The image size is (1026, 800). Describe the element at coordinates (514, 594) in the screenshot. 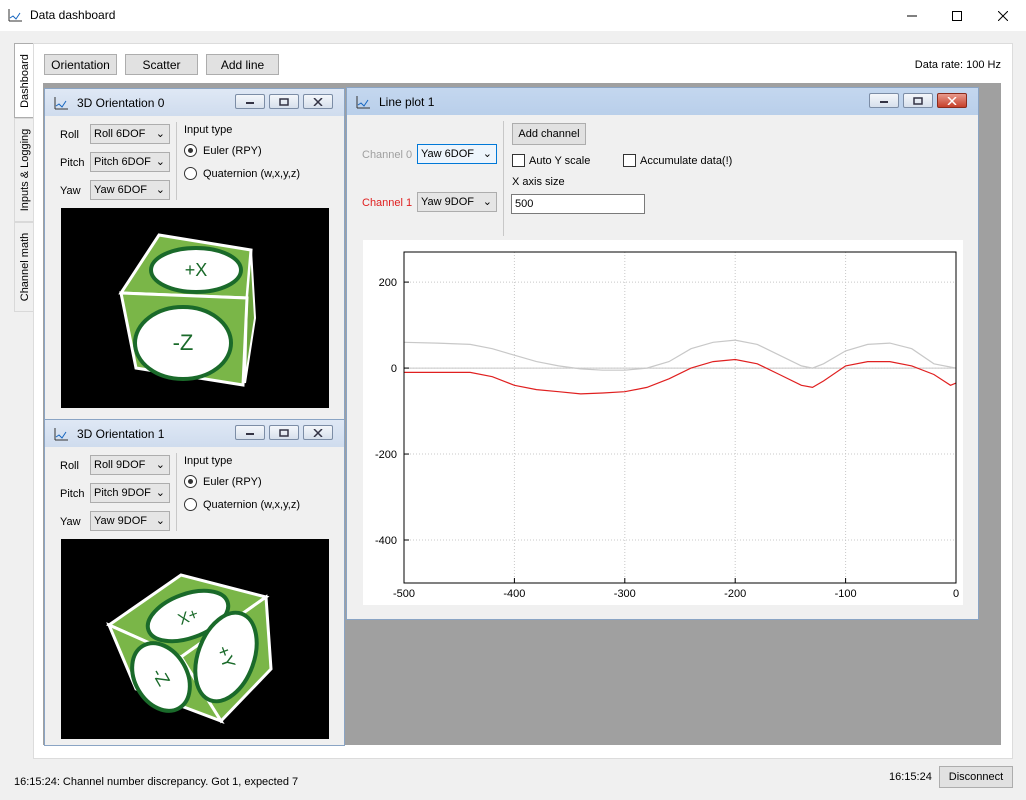

I see `x-tick-label: -400` at that location.